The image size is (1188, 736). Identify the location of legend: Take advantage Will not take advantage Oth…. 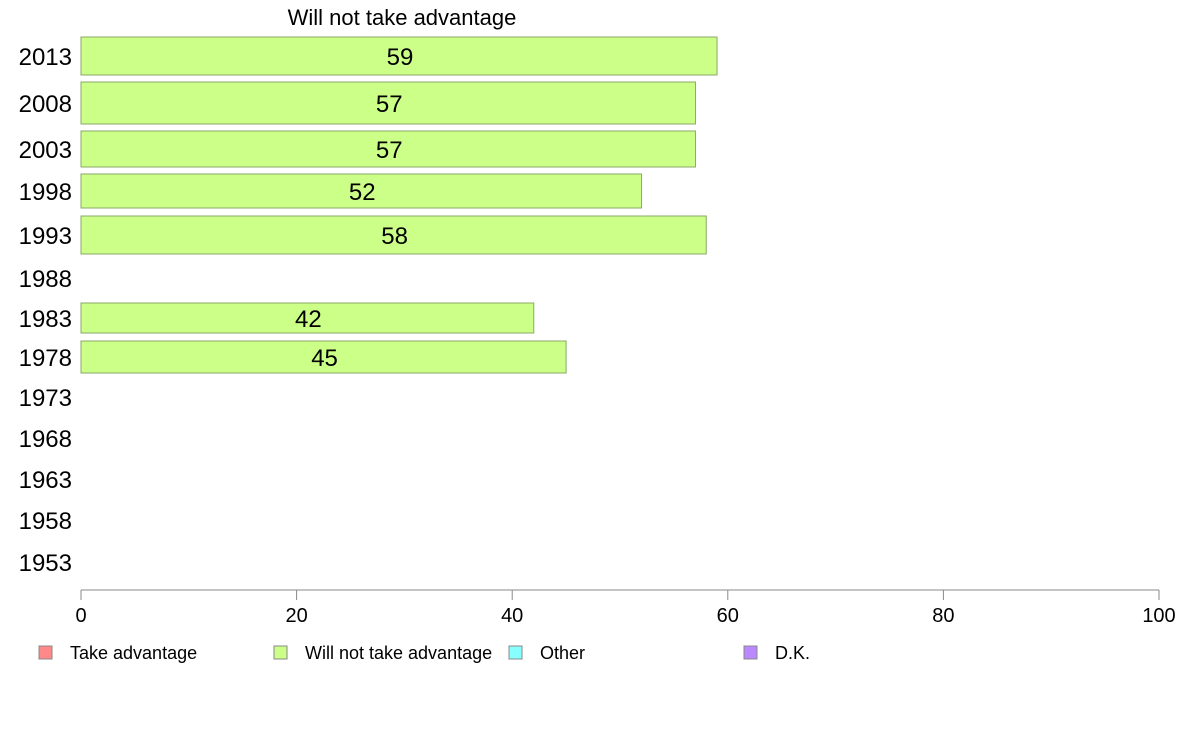
(424, 653).